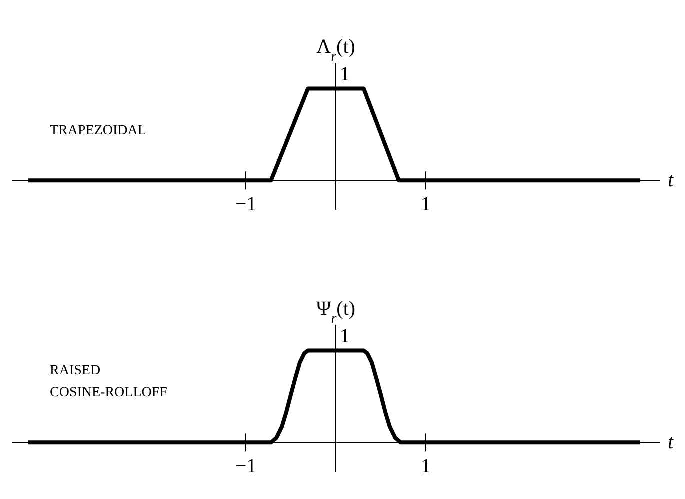 This screenshot has width=685, height=499. Describe the element at coordinates (75, 371) in the screenshot. I see `annotation: RAISED` at that location.